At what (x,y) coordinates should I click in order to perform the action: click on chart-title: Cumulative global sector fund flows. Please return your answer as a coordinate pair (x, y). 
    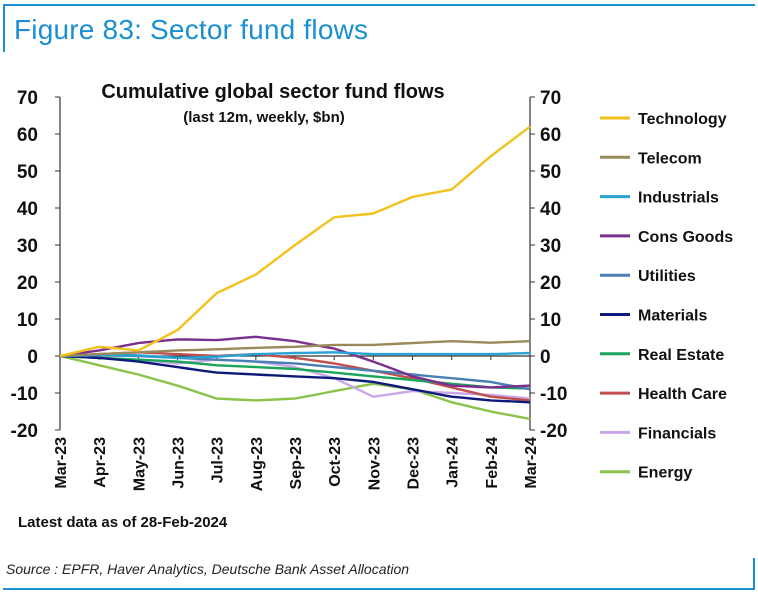
    Looking at the image, I should click on (272, 92).